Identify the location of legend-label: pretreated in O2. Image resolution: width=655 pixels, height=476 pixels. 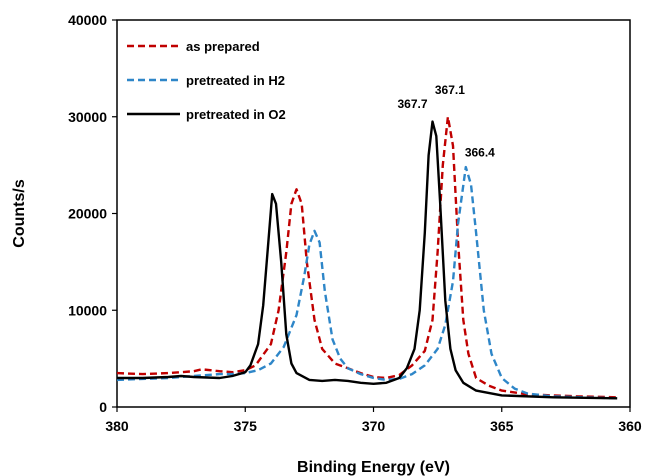
(236, 114).